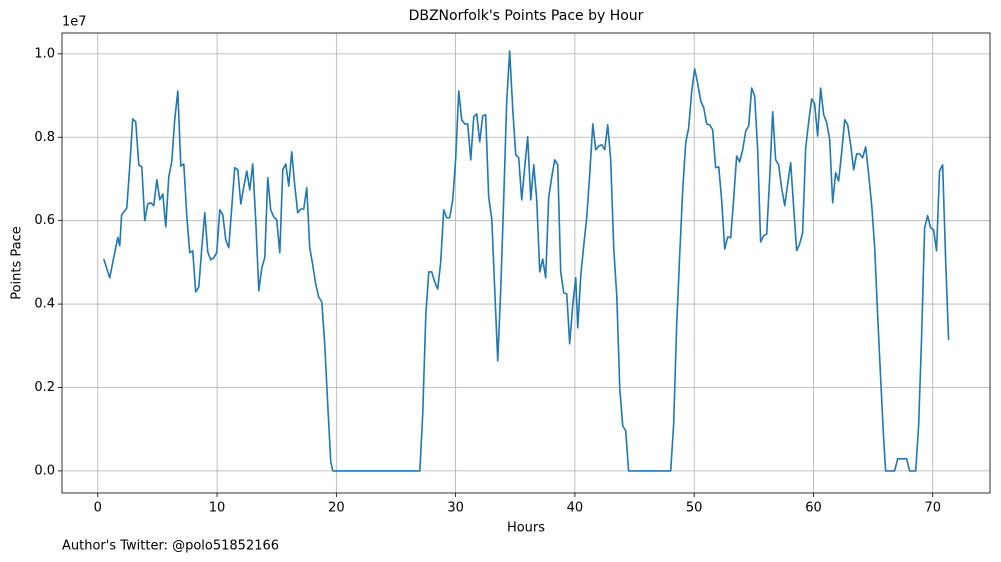 This screenshot has width=1001, height=562. What do you see at coordinates (813, 508) in the screenshot?
I see `x-tick-label: 60` at bounding box center [813, 508].